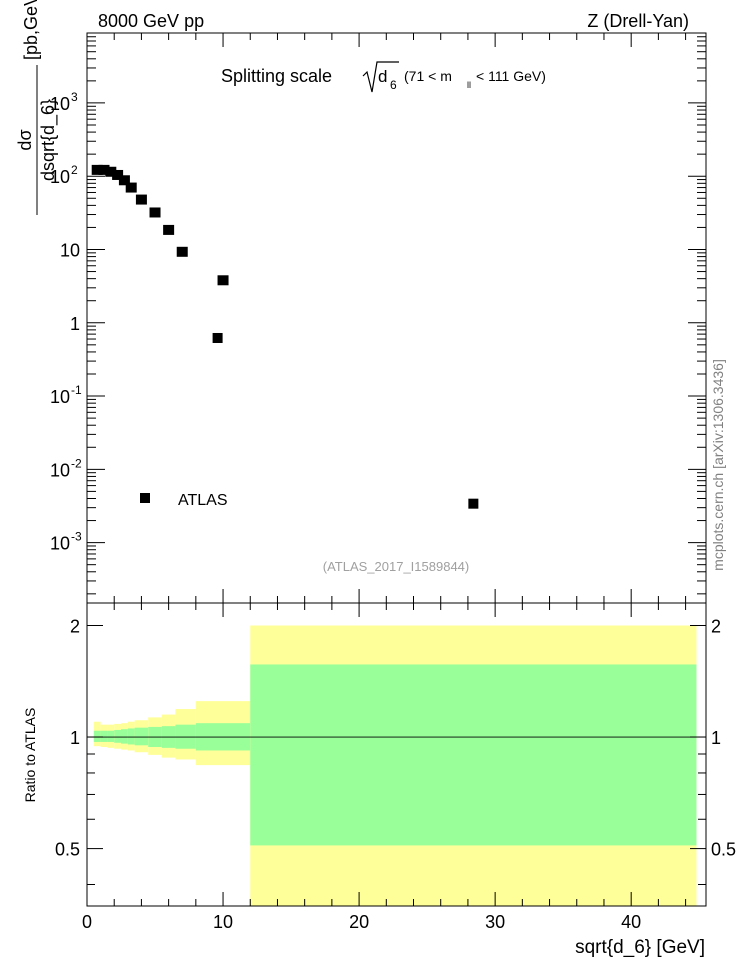 Image resolution: width=746 pixels, height=972 pixels. I want to click on y-tick-label: 1, so click(75, 324).